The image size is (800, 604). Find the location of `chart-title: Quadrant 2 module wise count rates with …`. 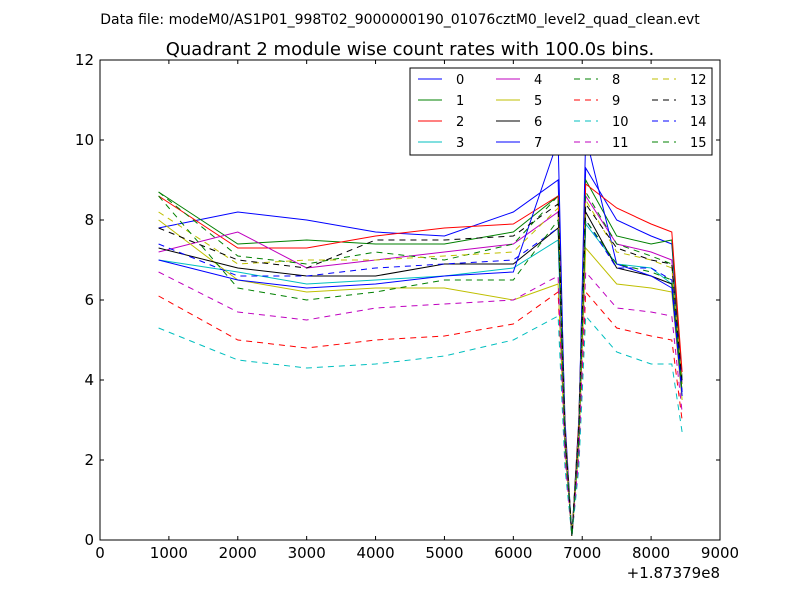

chart-title: Quadrant 2 module wise count rates with … is located at coordinates (410, 49).